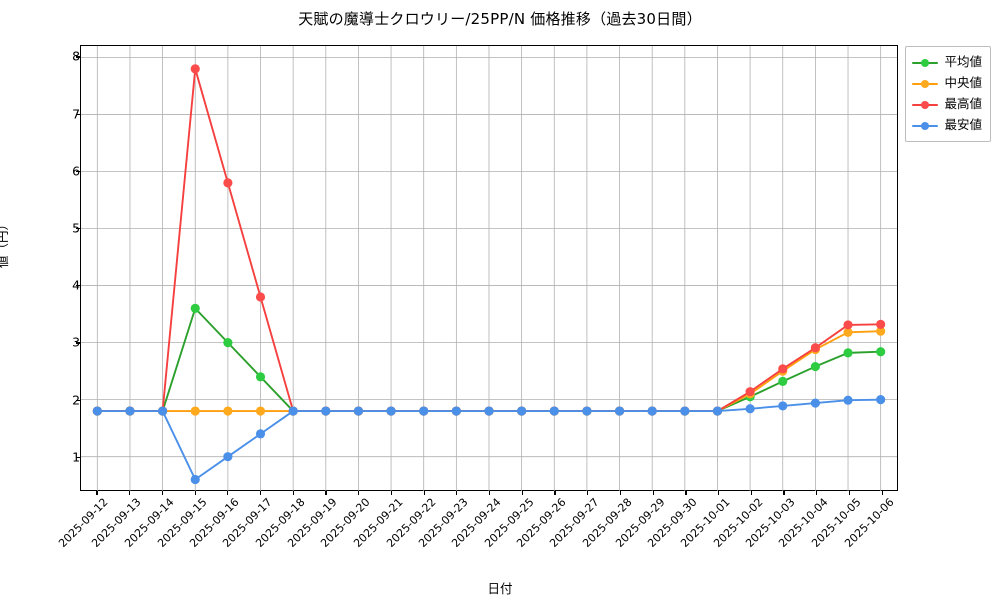 The width and height of the screenshot is (1000, 600). Describe the element at coordinates (963, 125) in the screenshot. I see `legend-label: 最安値` at that location.